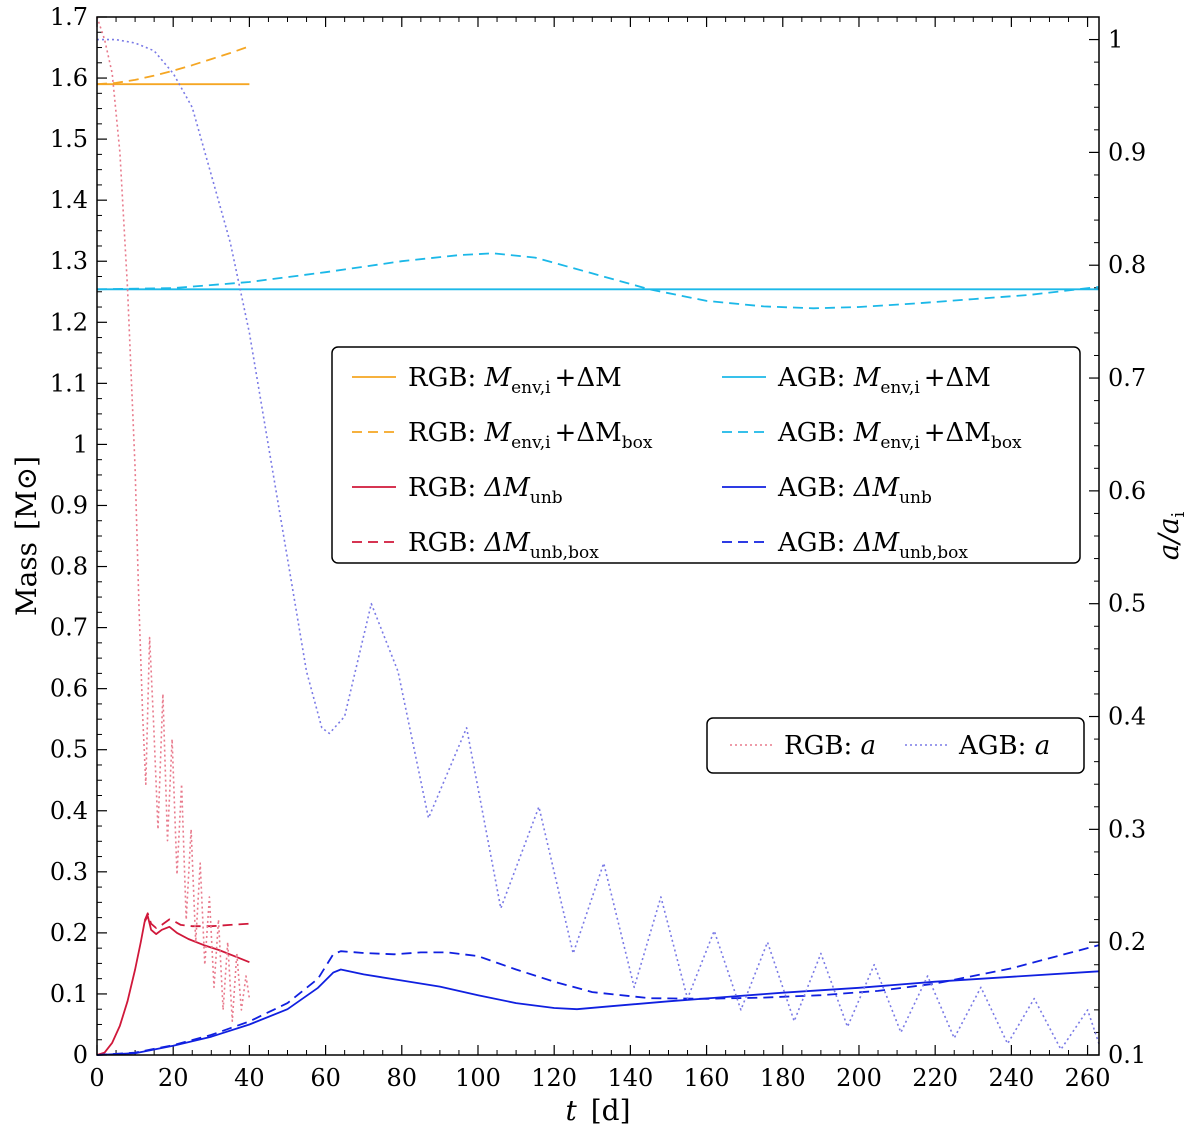 This screenshot has height=1143, width=1196. I want to click on x-tick-label: 240, so click(1011, 1078).